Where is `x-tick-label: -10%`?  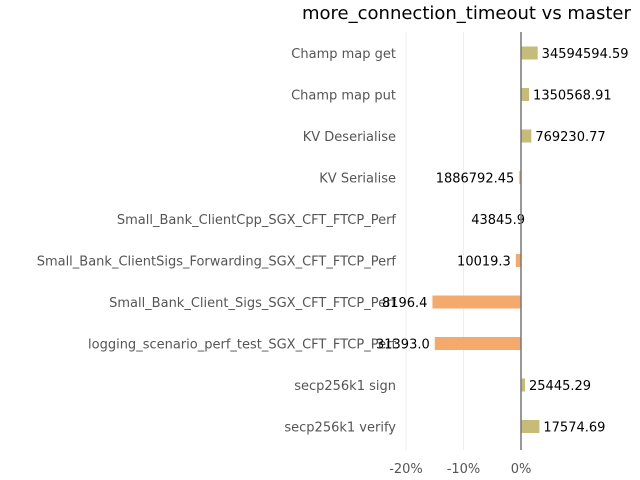
x-tick-label: -10% is located at coordinates (464, 469).